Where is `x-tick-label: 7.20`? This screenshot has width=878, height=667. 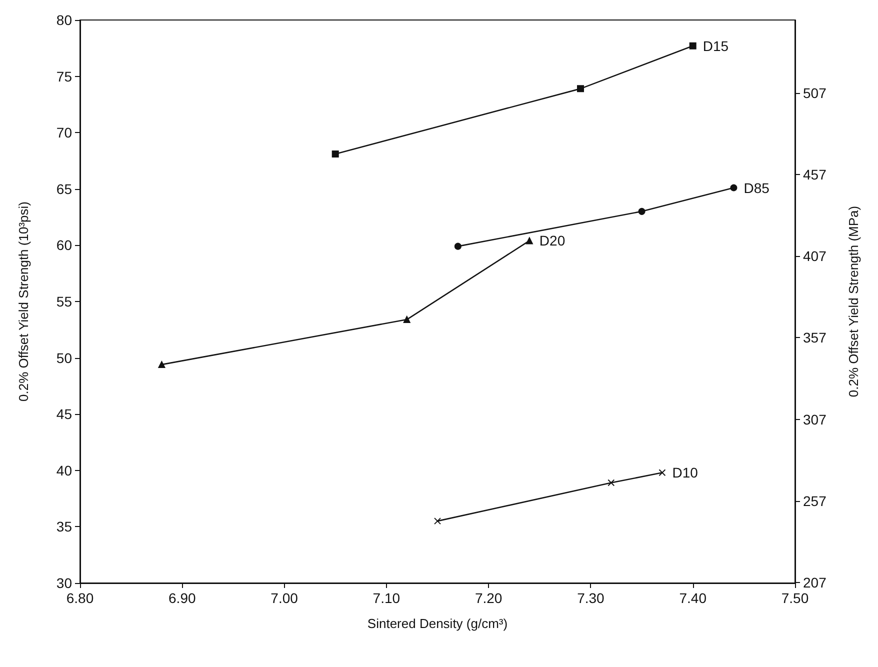 x-tick-label: 7.20 is located at coordinates (488, 598).